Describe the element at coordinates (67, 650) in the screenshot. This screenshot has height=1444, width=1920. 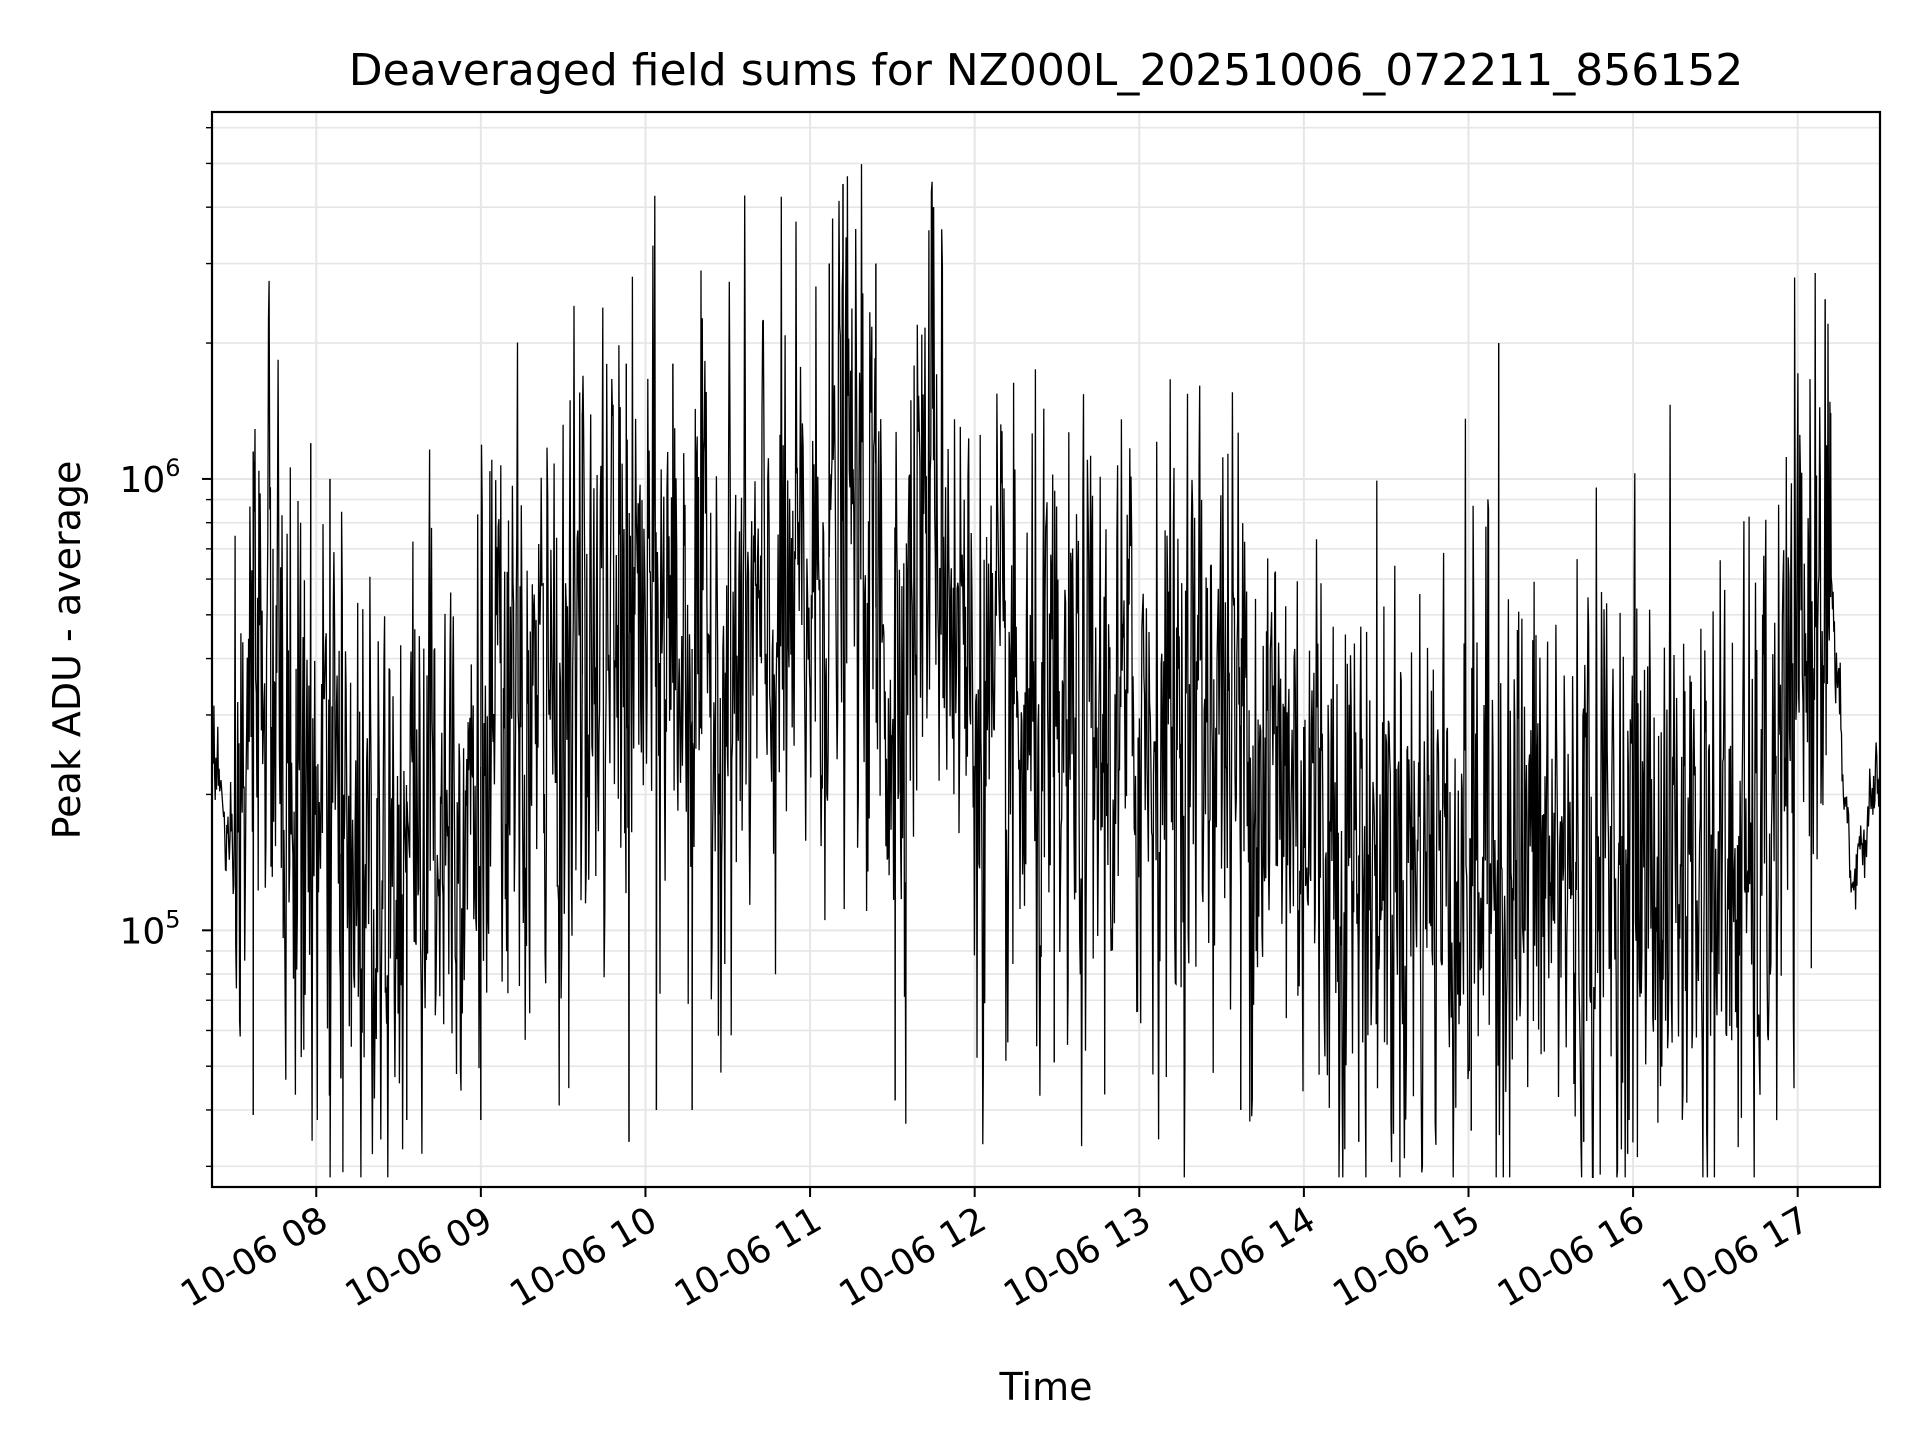
I see `y-axis-label: Peak ADU - average` at that location.